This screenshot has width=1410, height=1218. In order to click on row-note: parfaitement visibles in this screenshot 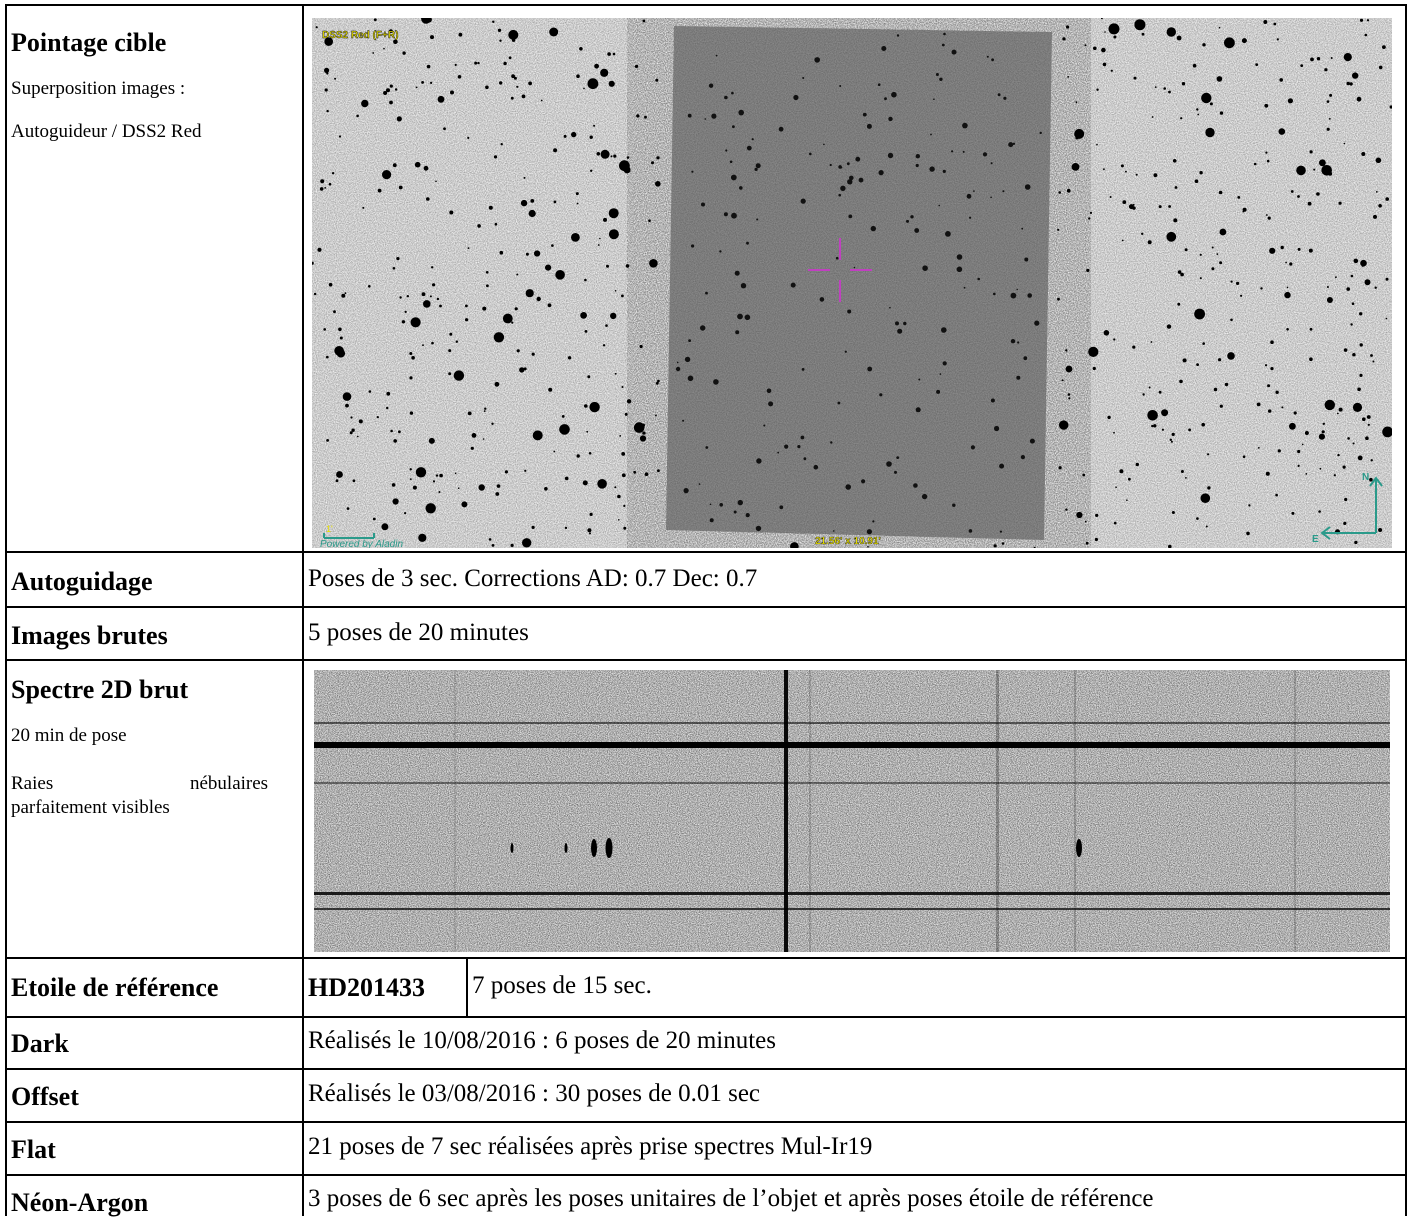, I will do `click(90, 807)`.